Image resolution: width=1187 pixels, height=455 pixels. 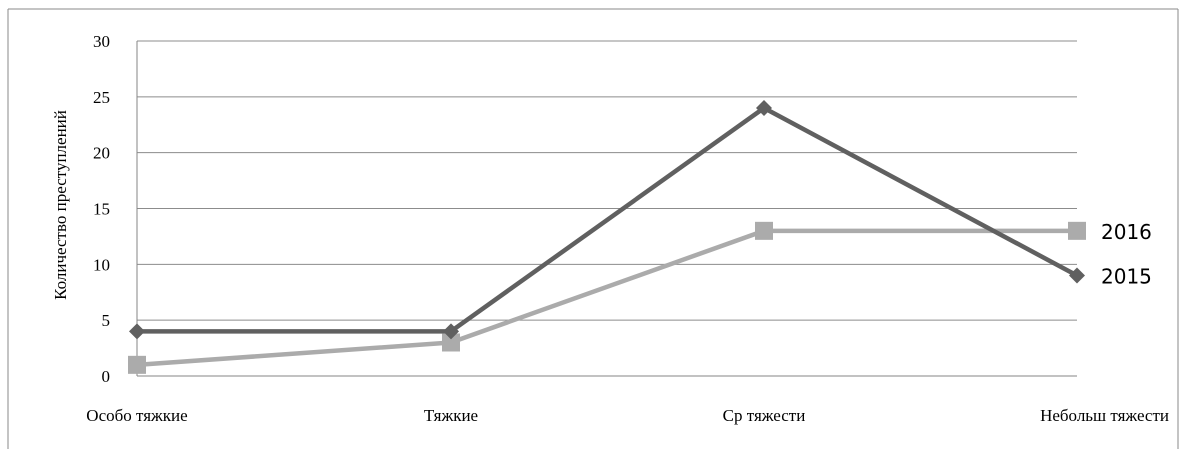 What do you see at coordinates (101, 209) in the screenshot?
I see `y-tick-label: 15` at bounding box center [101, 209].